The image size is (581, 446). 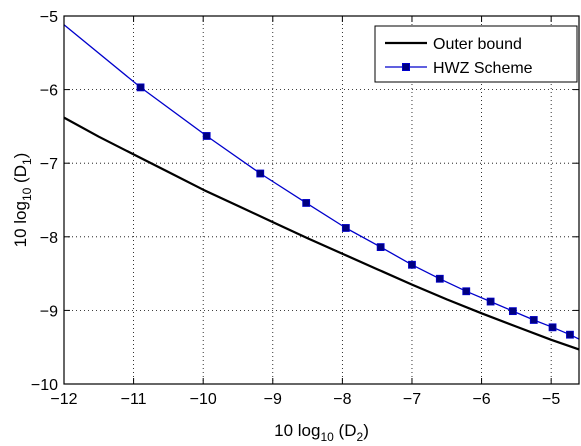 I want to click on y-tick-label: −8, so click(x=49, y=238).